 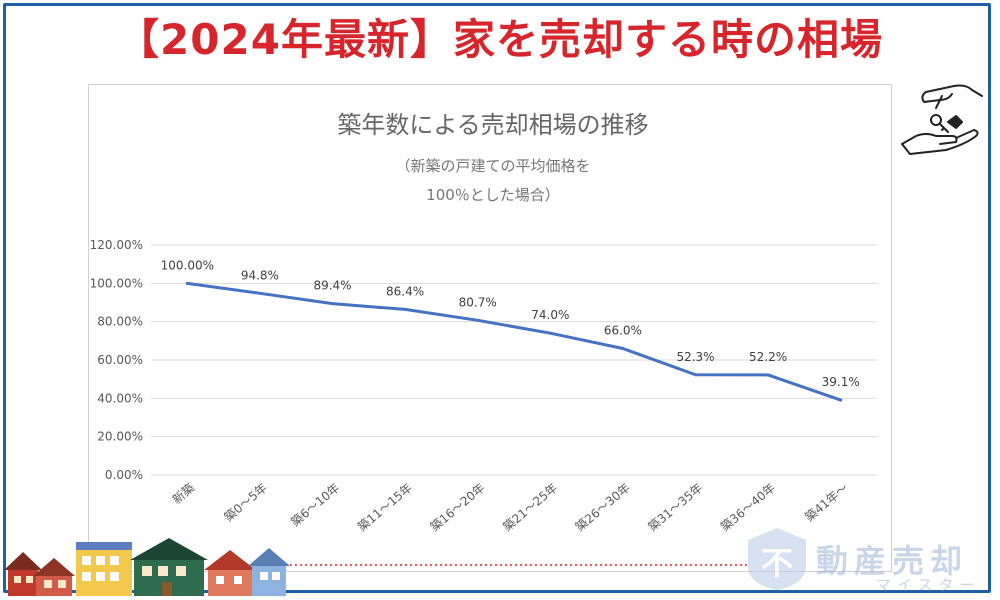 What do you see at coordinates (514, 341) in the screenshot?
I see `series-line` at bounding box center [514, 341].